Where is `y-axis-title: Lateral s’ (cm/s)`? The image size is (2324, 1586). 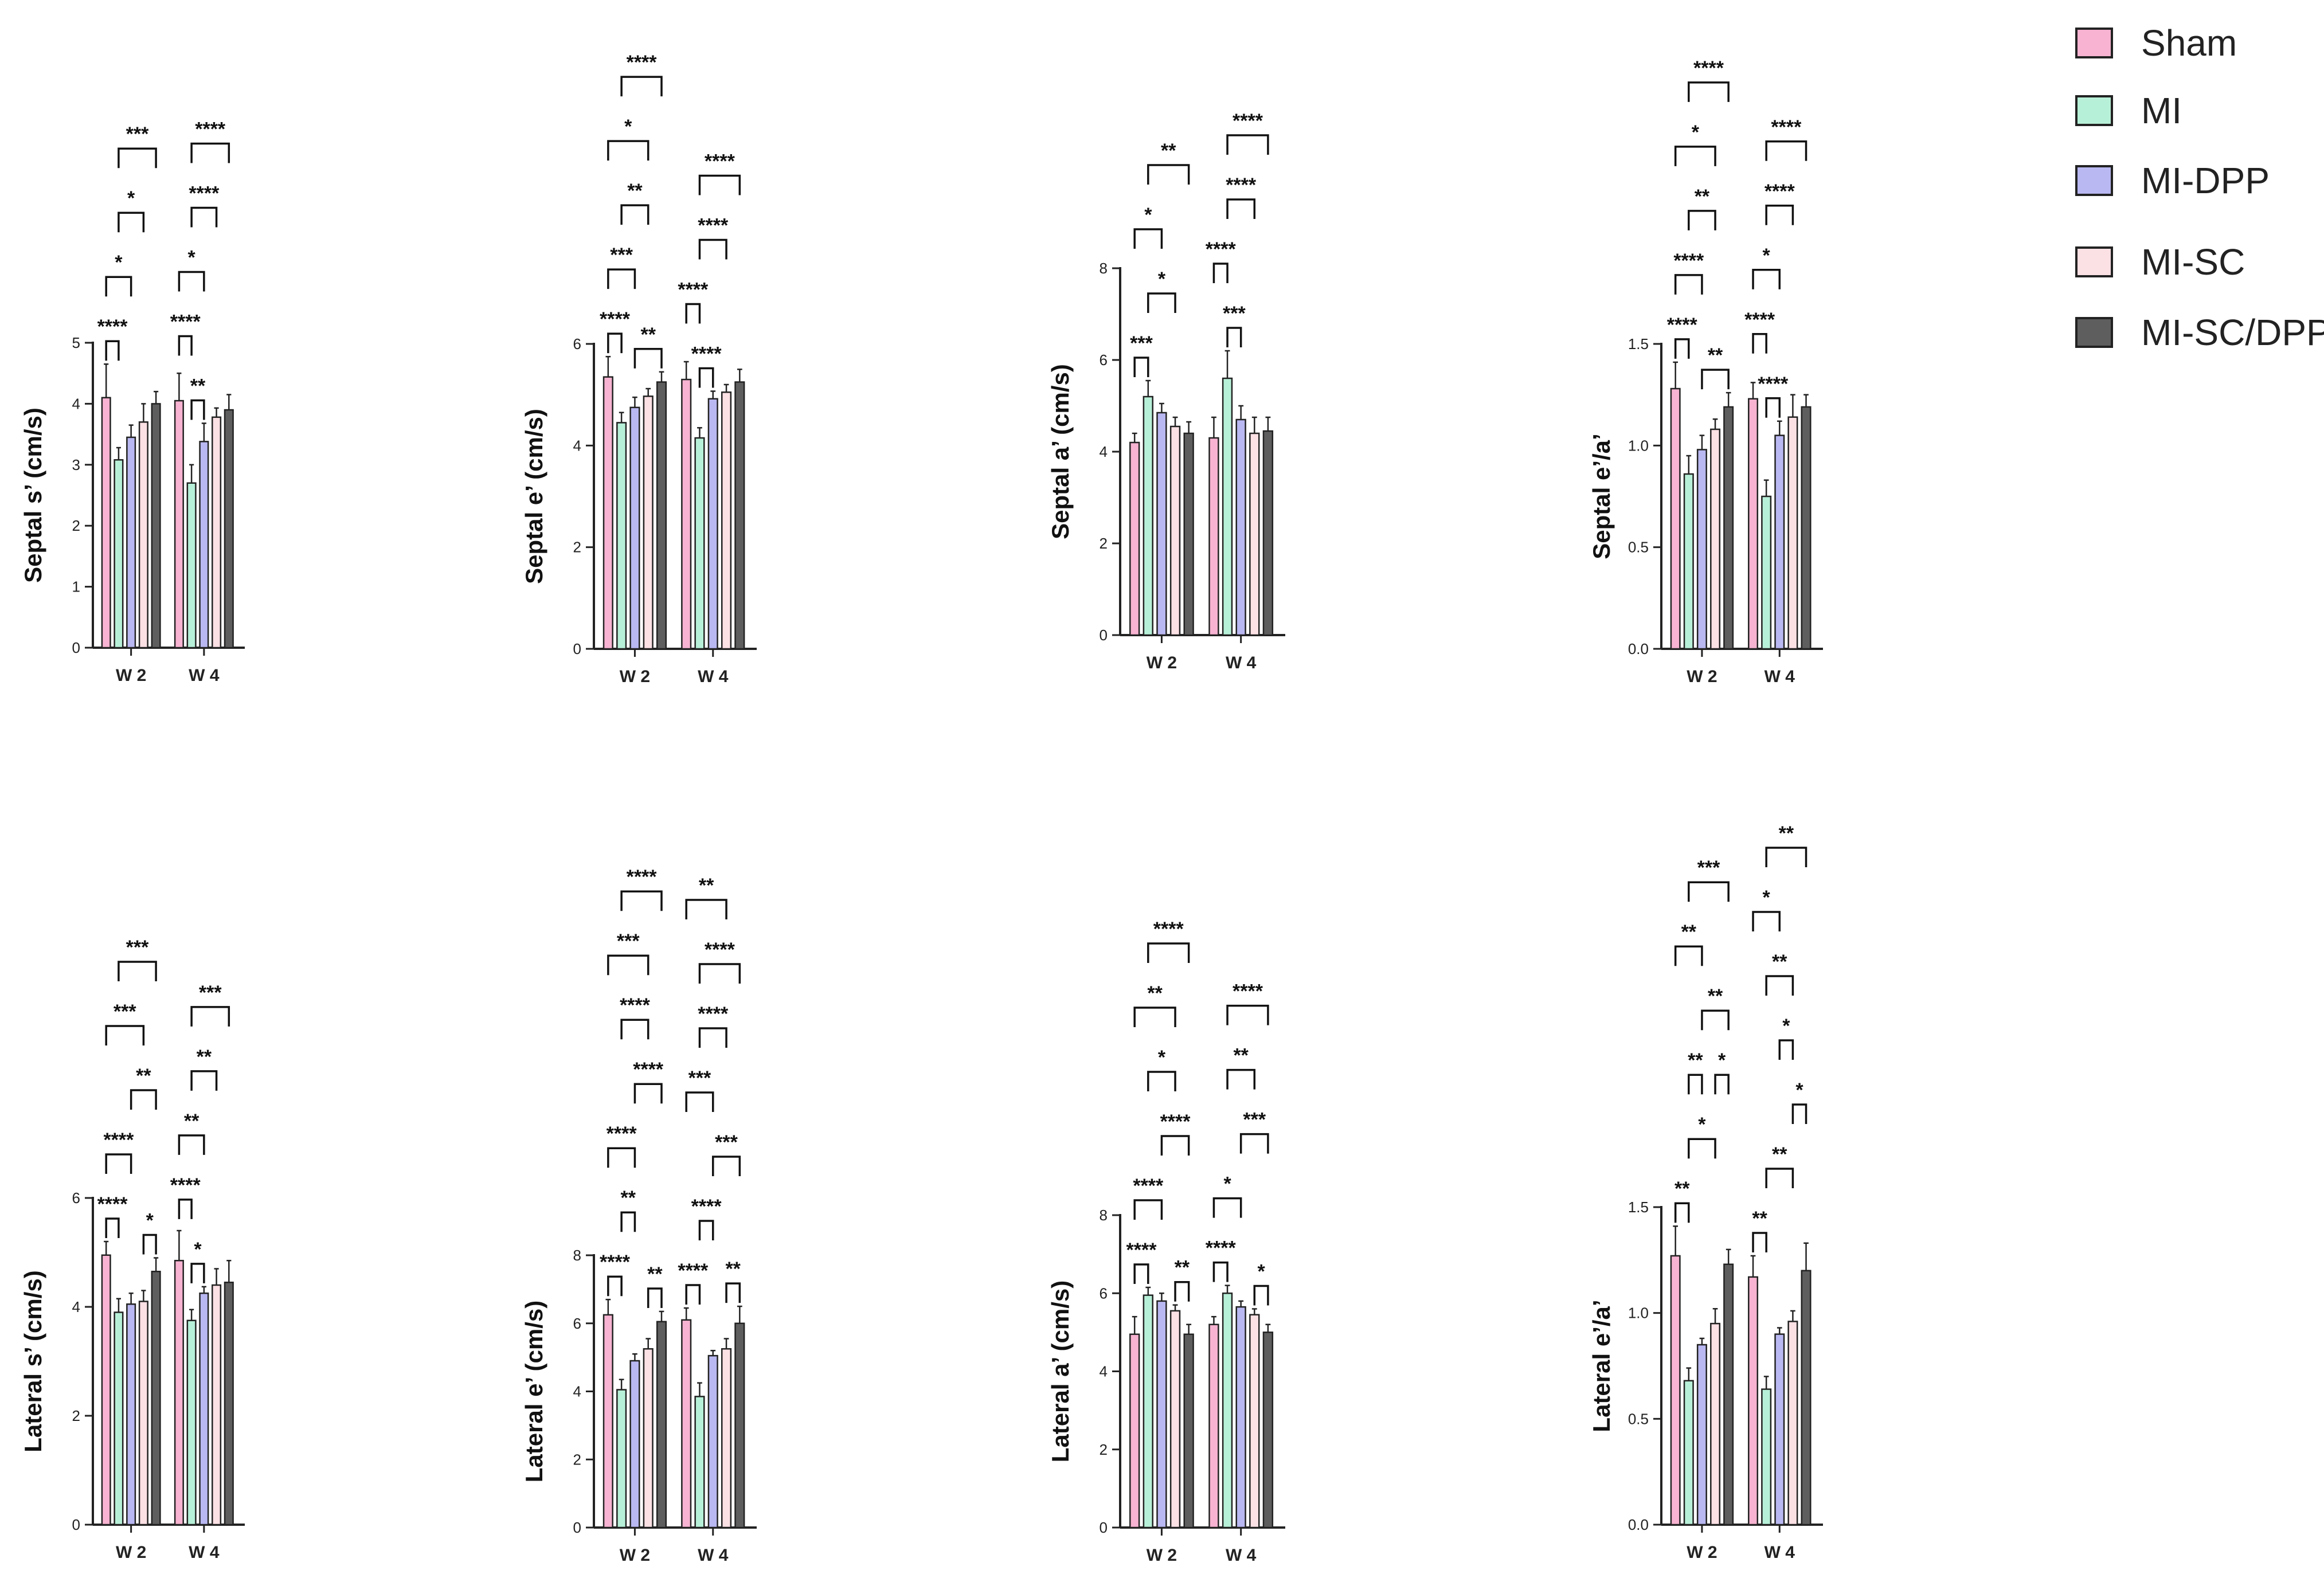
y-axis-title: Lateral s’ (cm/s) is located at coordinates (32, 1361).